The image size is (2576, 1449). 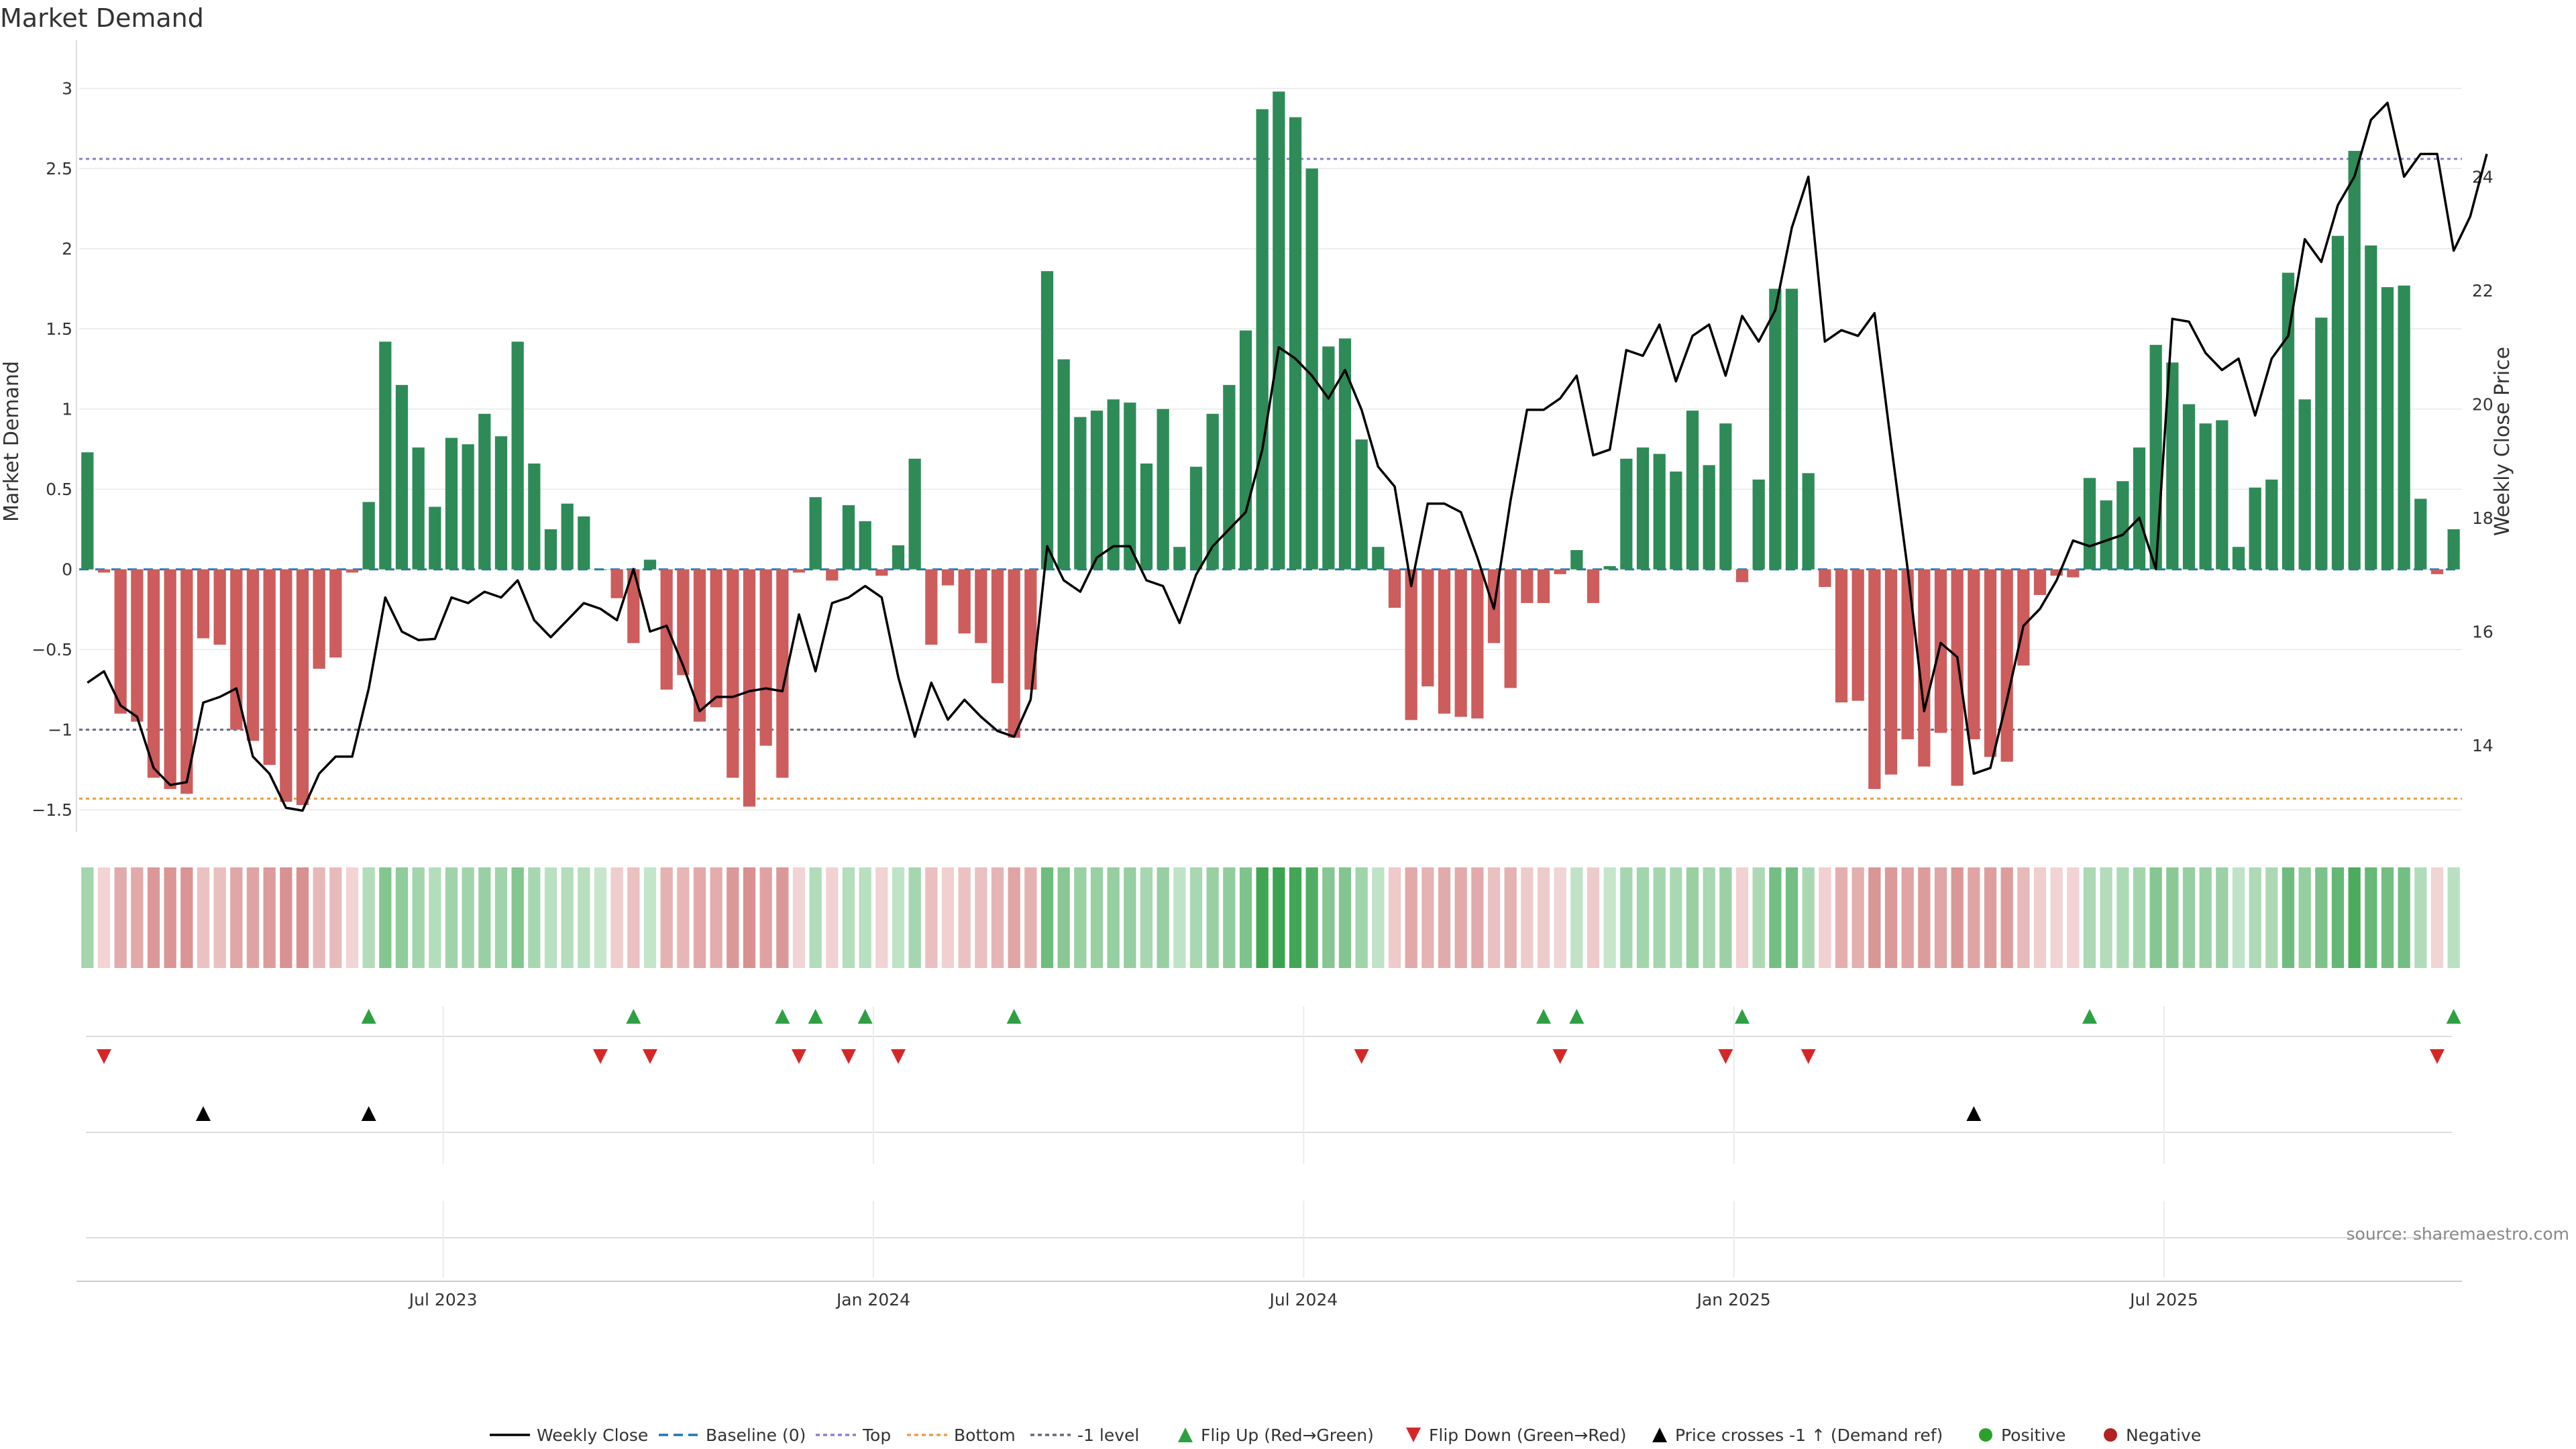 I want to click on legend-label: Negative, so click(x=2163, y=1435).